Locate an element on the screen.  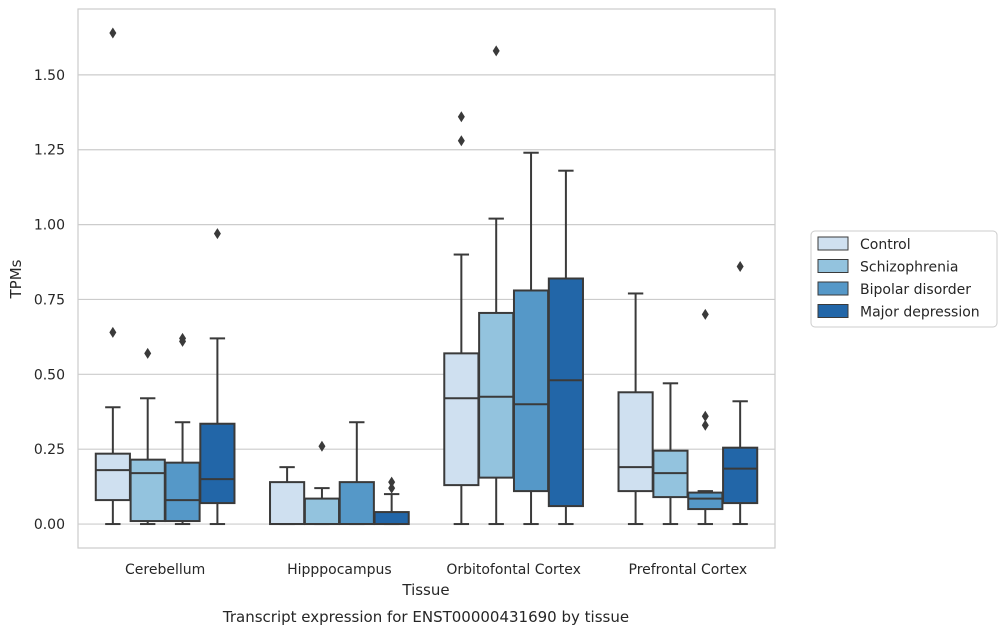
y-tick-label: 0.00 is located at coordinates (49, 525).